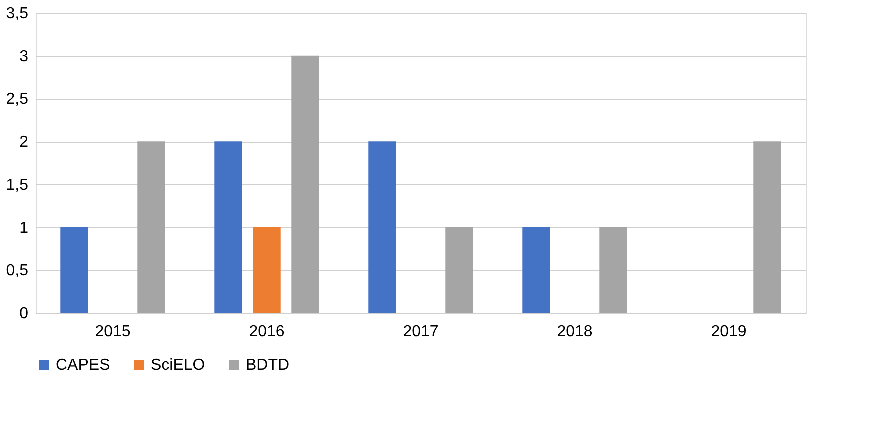  I want to click on legend-label: SciELO, so click(178, 365).